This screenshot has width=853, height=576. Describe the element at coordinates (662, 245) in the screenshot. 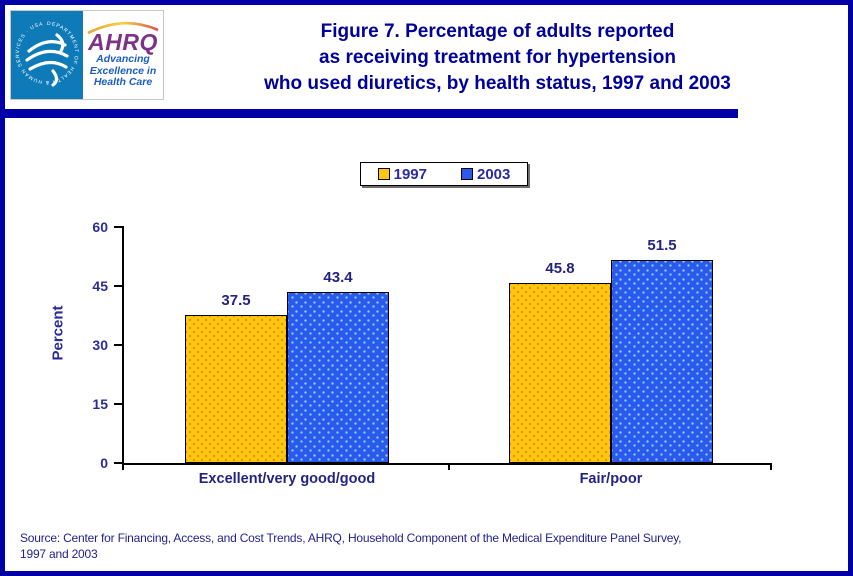

I see `bar-value-label: 51.5` at that location.